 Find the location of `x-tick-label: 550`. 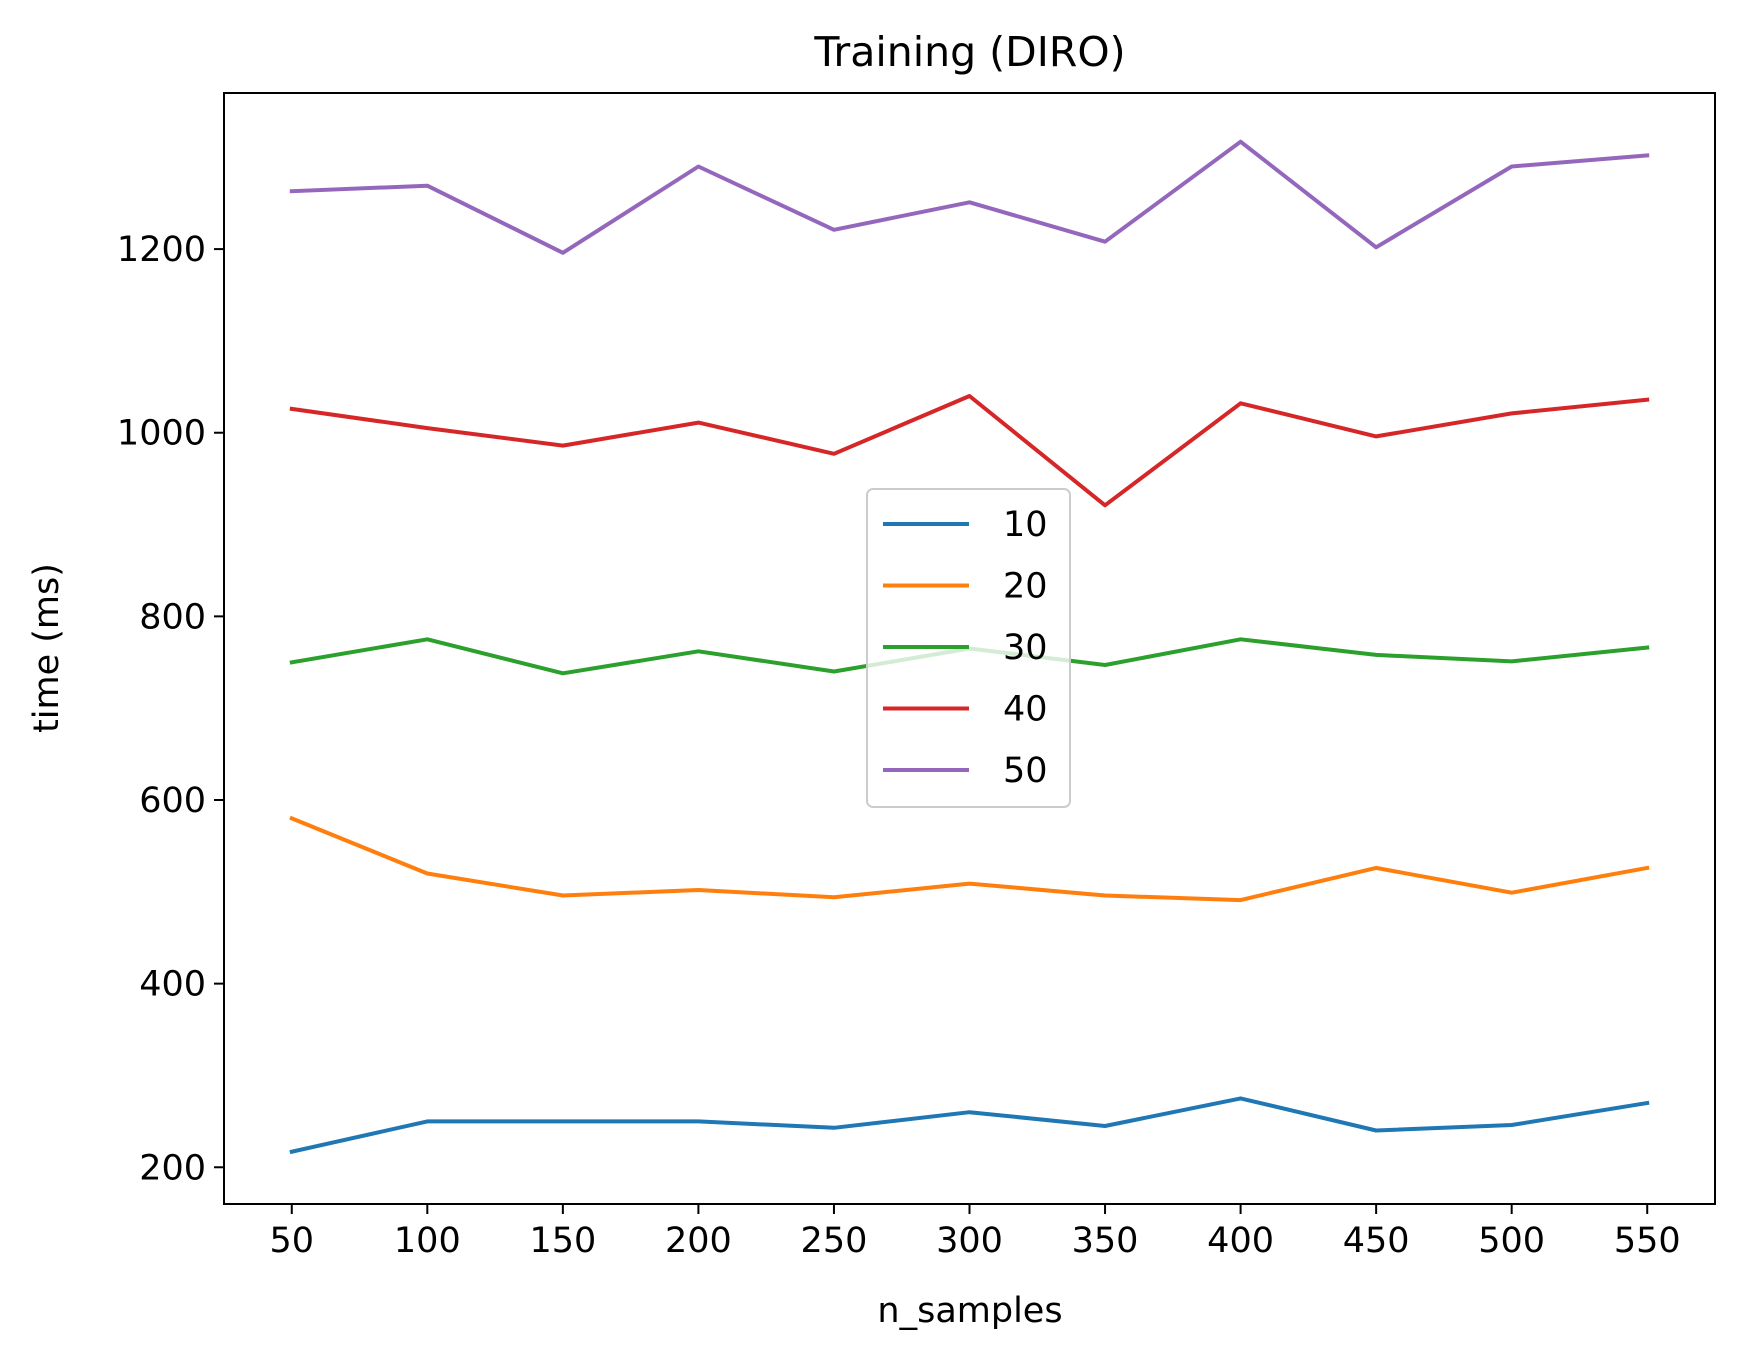

x-tick-label: 550 is located at coordinates (1647, 1241).